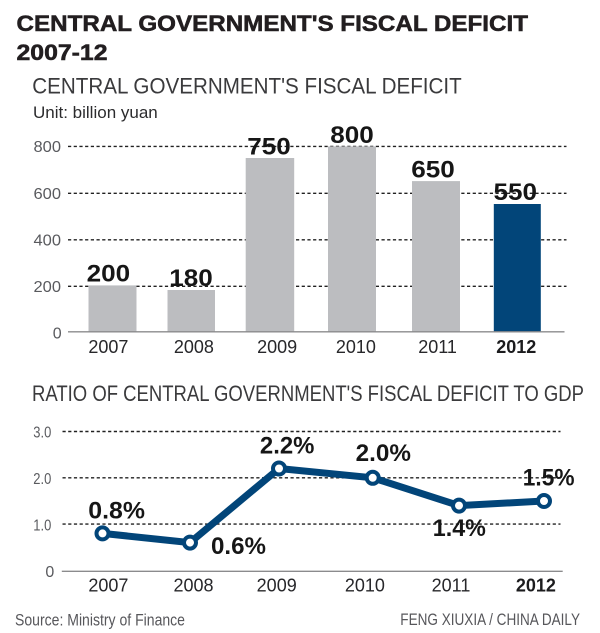 This screenshot has height=633, width=600. Describe the element at coordinates (238, 546) in the screenshot. I see `svg-text: 0.6%` at that location.